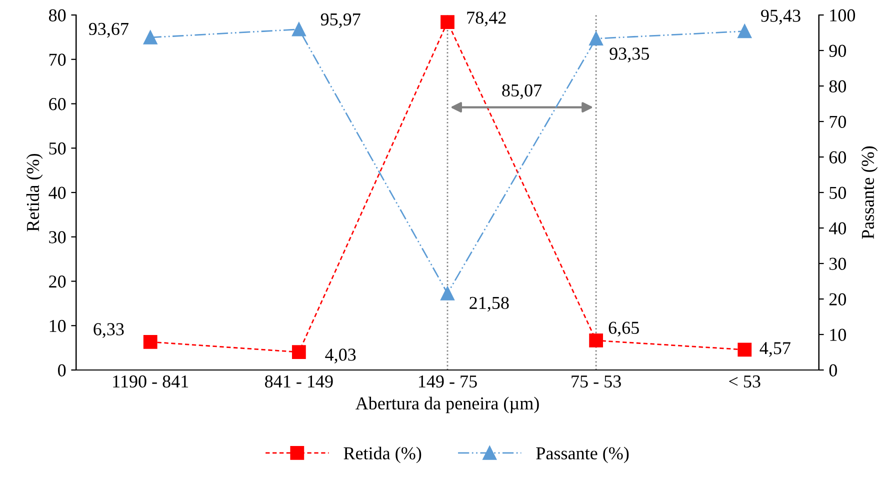 The image size is (895, 500). Describe the element at coordinates (486, 19) in the screenshot. I see `data-label: 78,42` at that location.